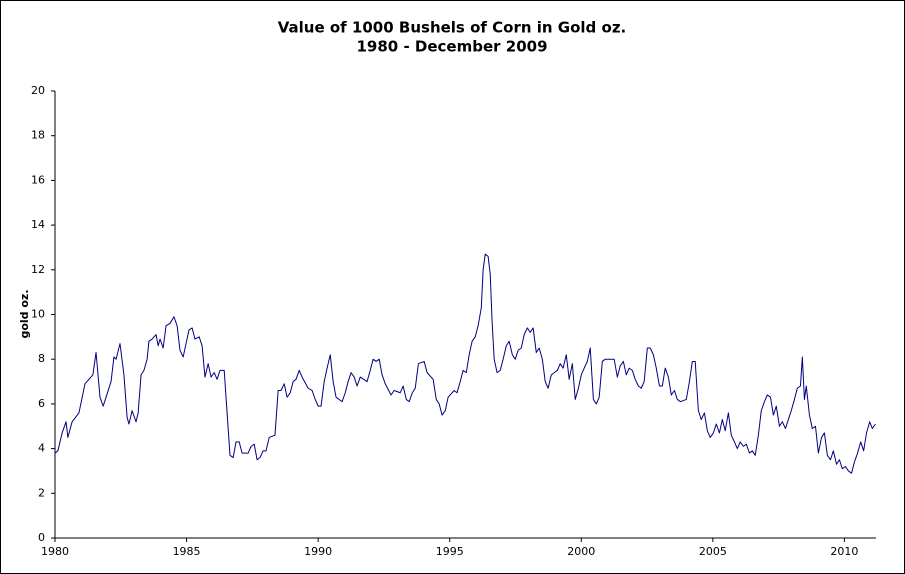 This screenshot has width=905, height=574. Describe the element at coordinates (713, 551) in the screenshot. I see `x-tick-label: 2005` at that location.